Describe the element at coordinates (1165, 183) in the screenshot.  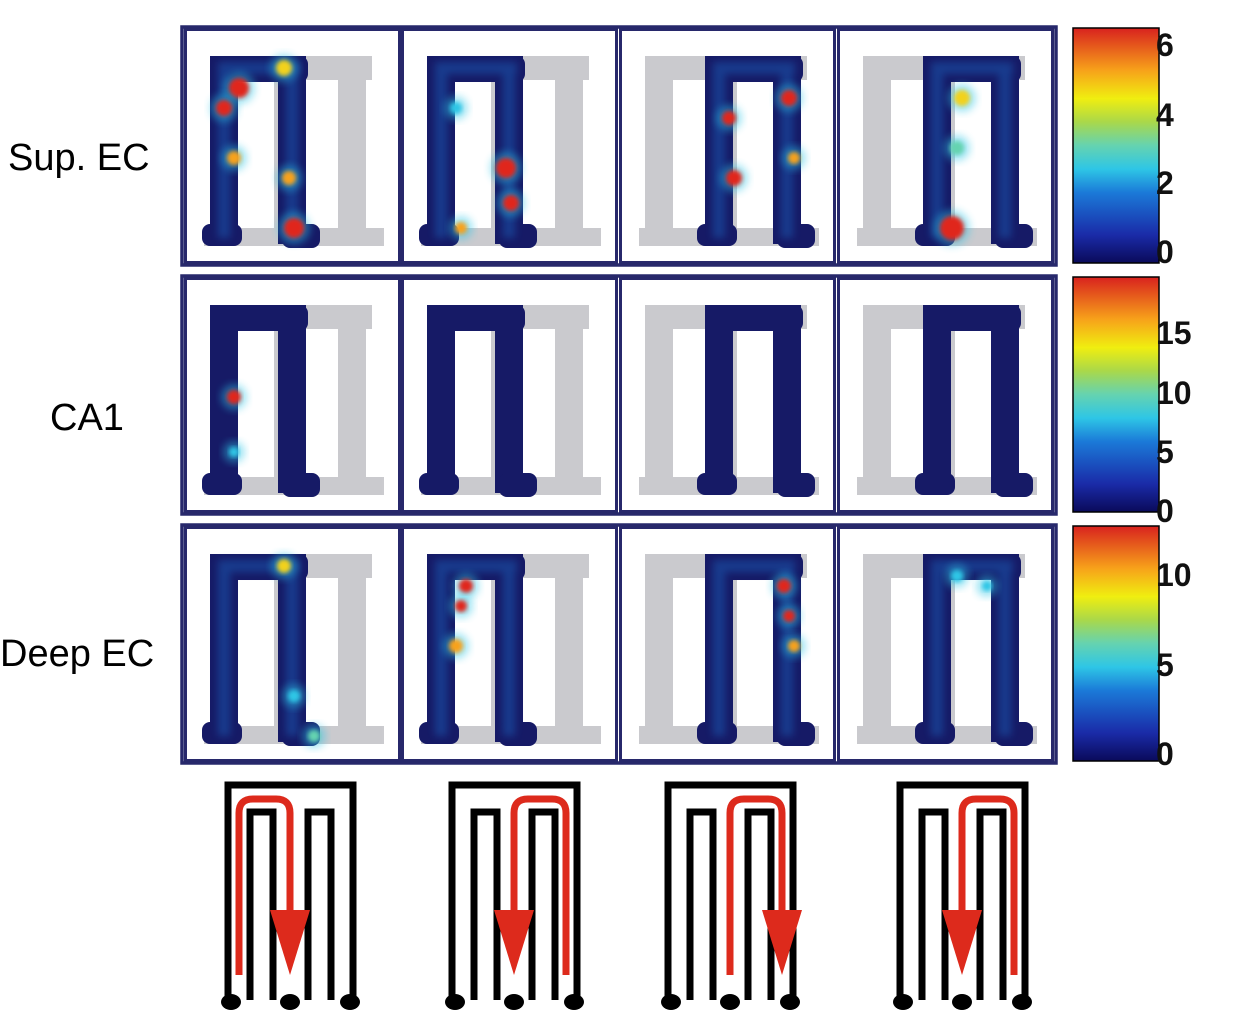
I see `colorbar-tick: 2` at that location.